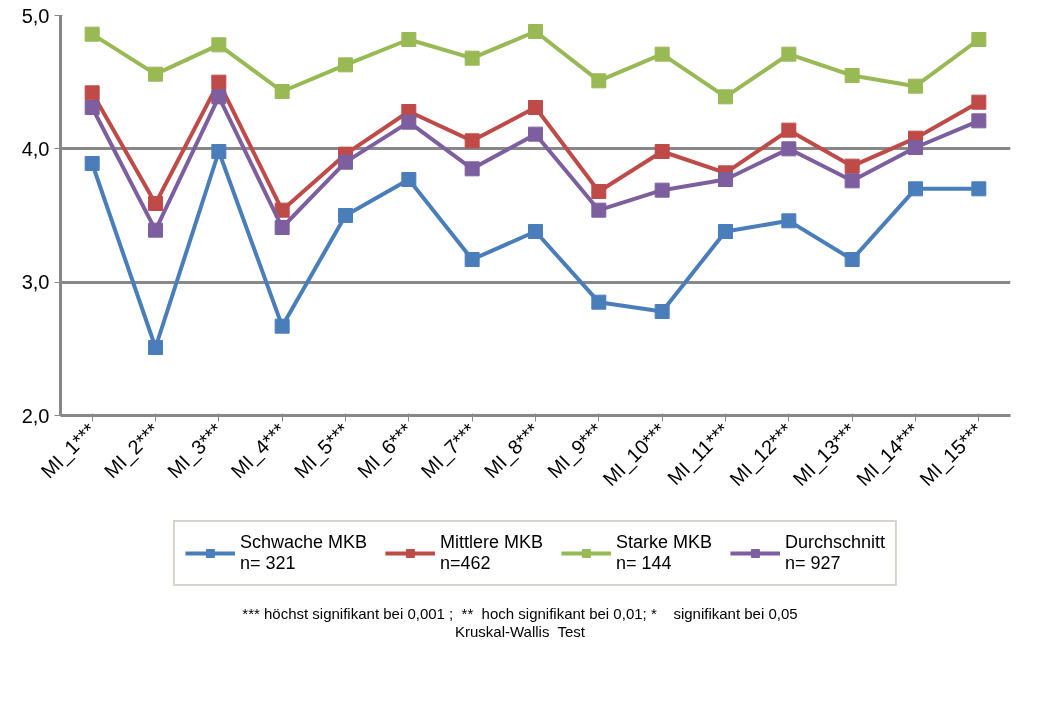  Describe the element at coordinates (35, 415) in the screenshot. I see `y-tick-label: 2,0` at that location.